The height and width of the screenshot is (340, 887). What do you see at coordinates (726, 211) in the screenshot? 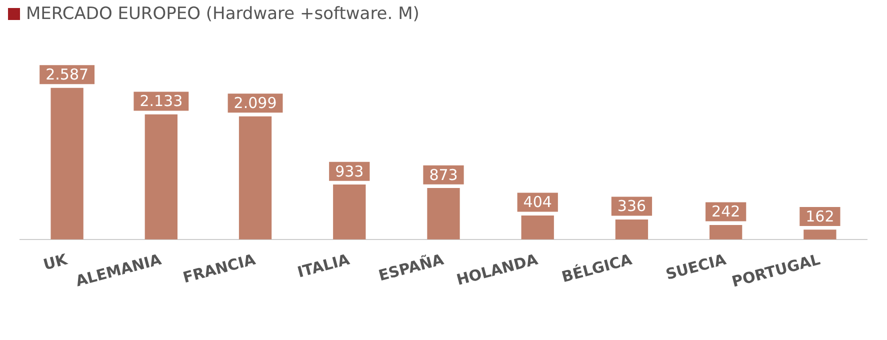
I see `data-label: 242` at bounding box center [726, 211].